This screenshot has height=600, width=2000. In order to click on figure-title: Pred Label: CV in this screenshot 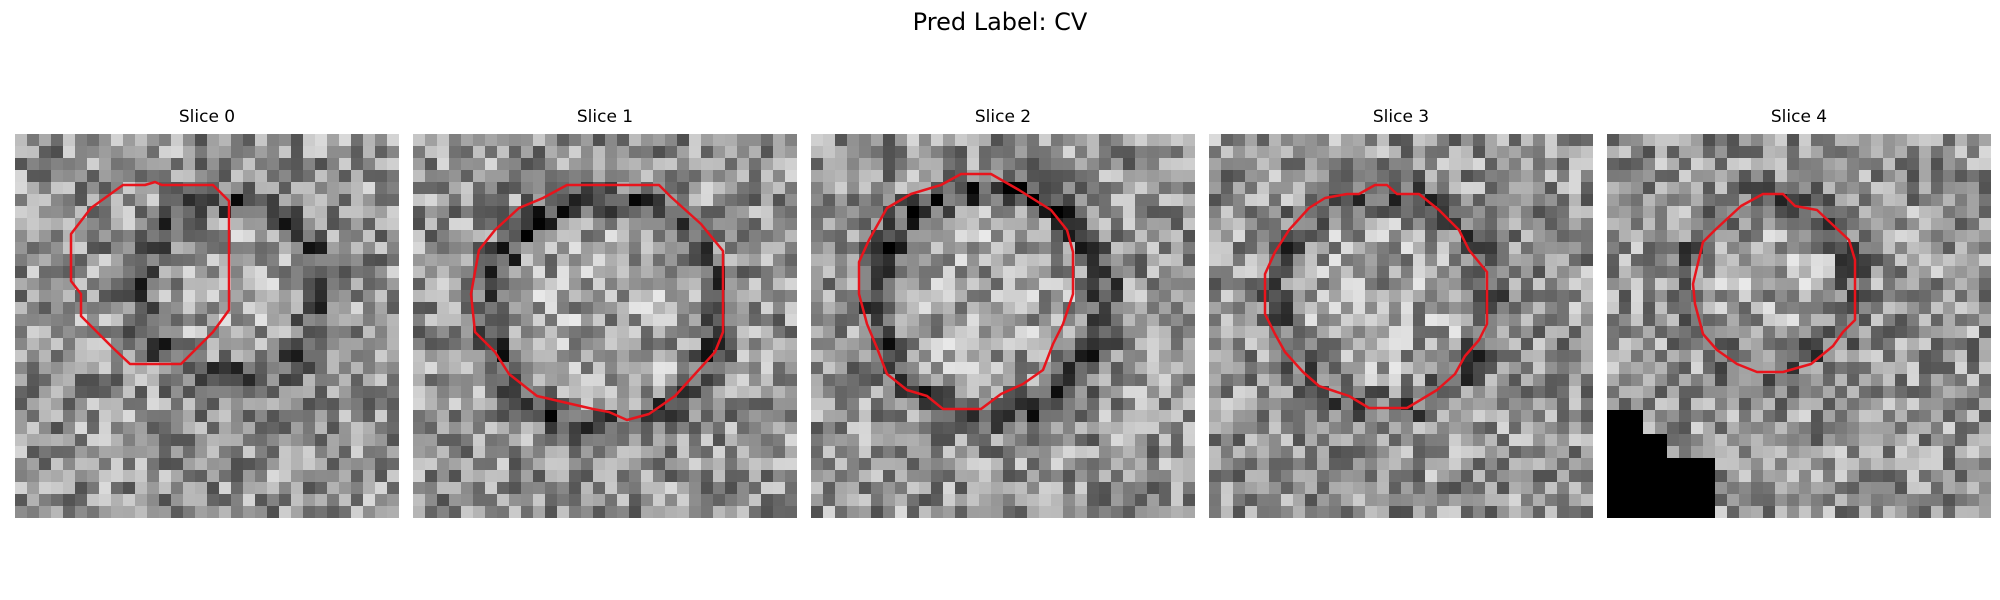, I will do `click(1000, 22)`.